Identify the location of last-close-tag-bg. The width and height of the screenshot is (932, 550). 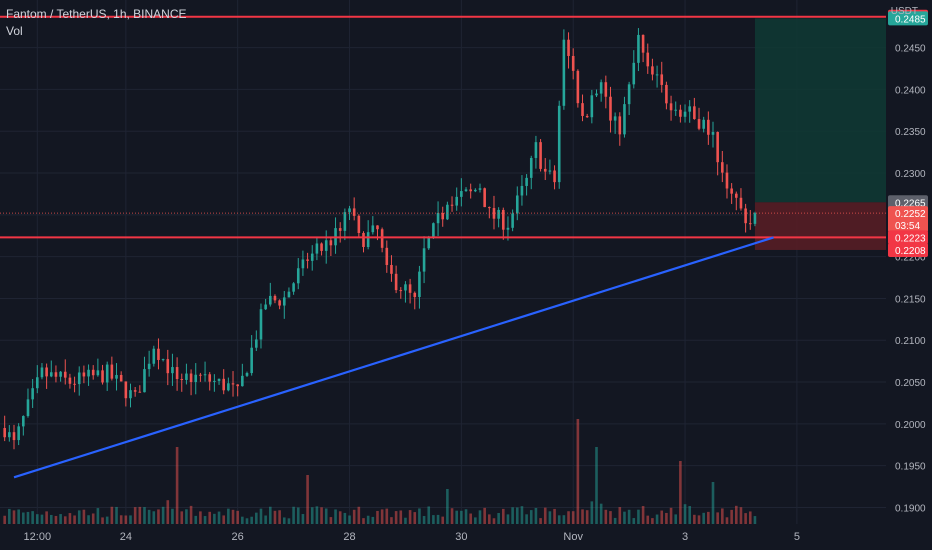
(908, 202).